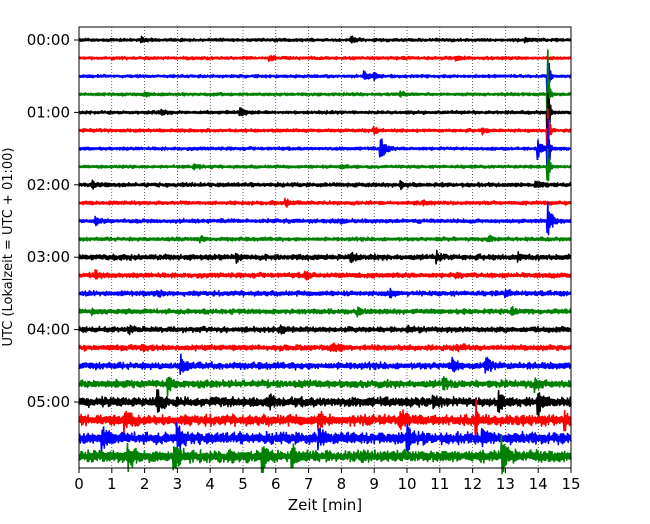  What do you see at coordinates (570, 484) in the screenshot?
I see `x-tick-label: 15` at bounding box center [570, 484].